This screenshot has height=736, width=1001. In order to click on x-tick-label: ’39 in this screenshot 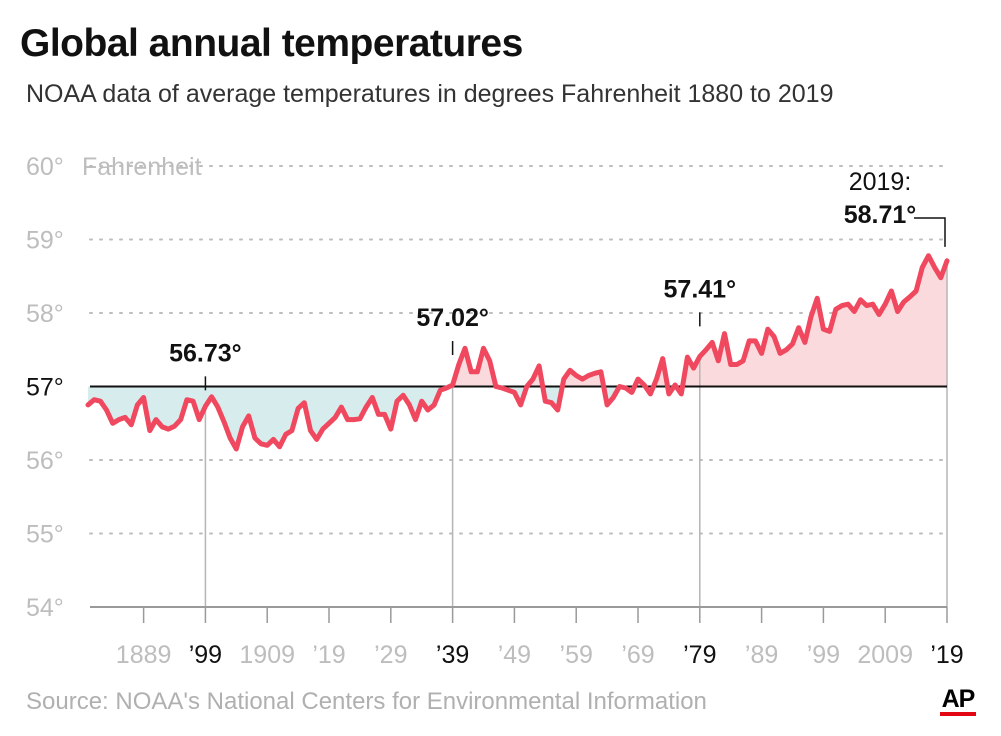, I will do `click(452, 655)`.